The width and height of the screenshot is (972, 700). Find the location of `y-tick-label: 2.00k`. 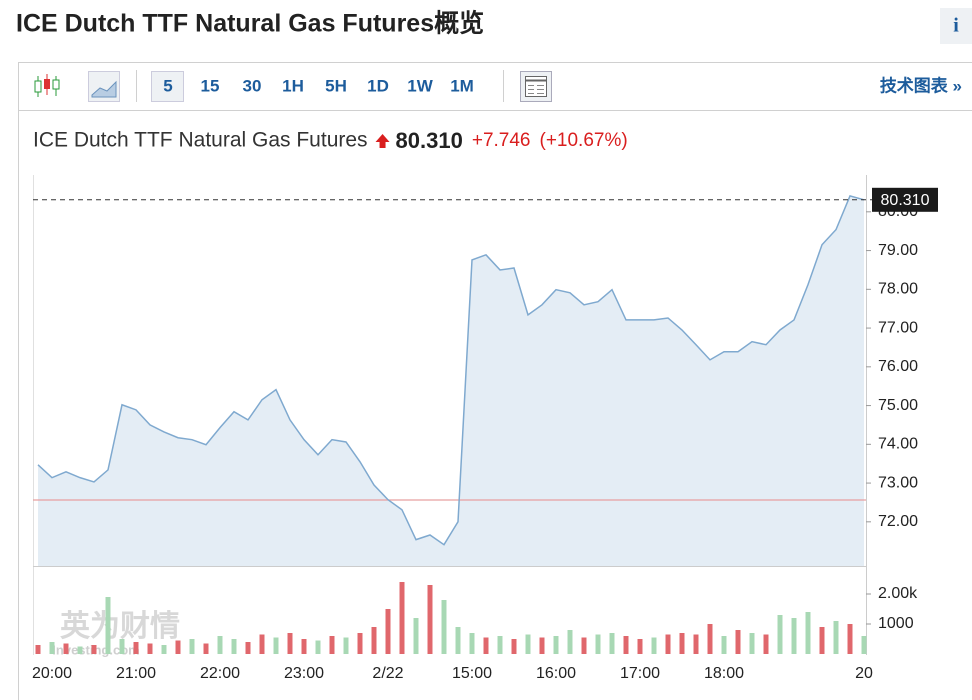

y-tick-label: 2.00k is located at coordinates (898, 593).